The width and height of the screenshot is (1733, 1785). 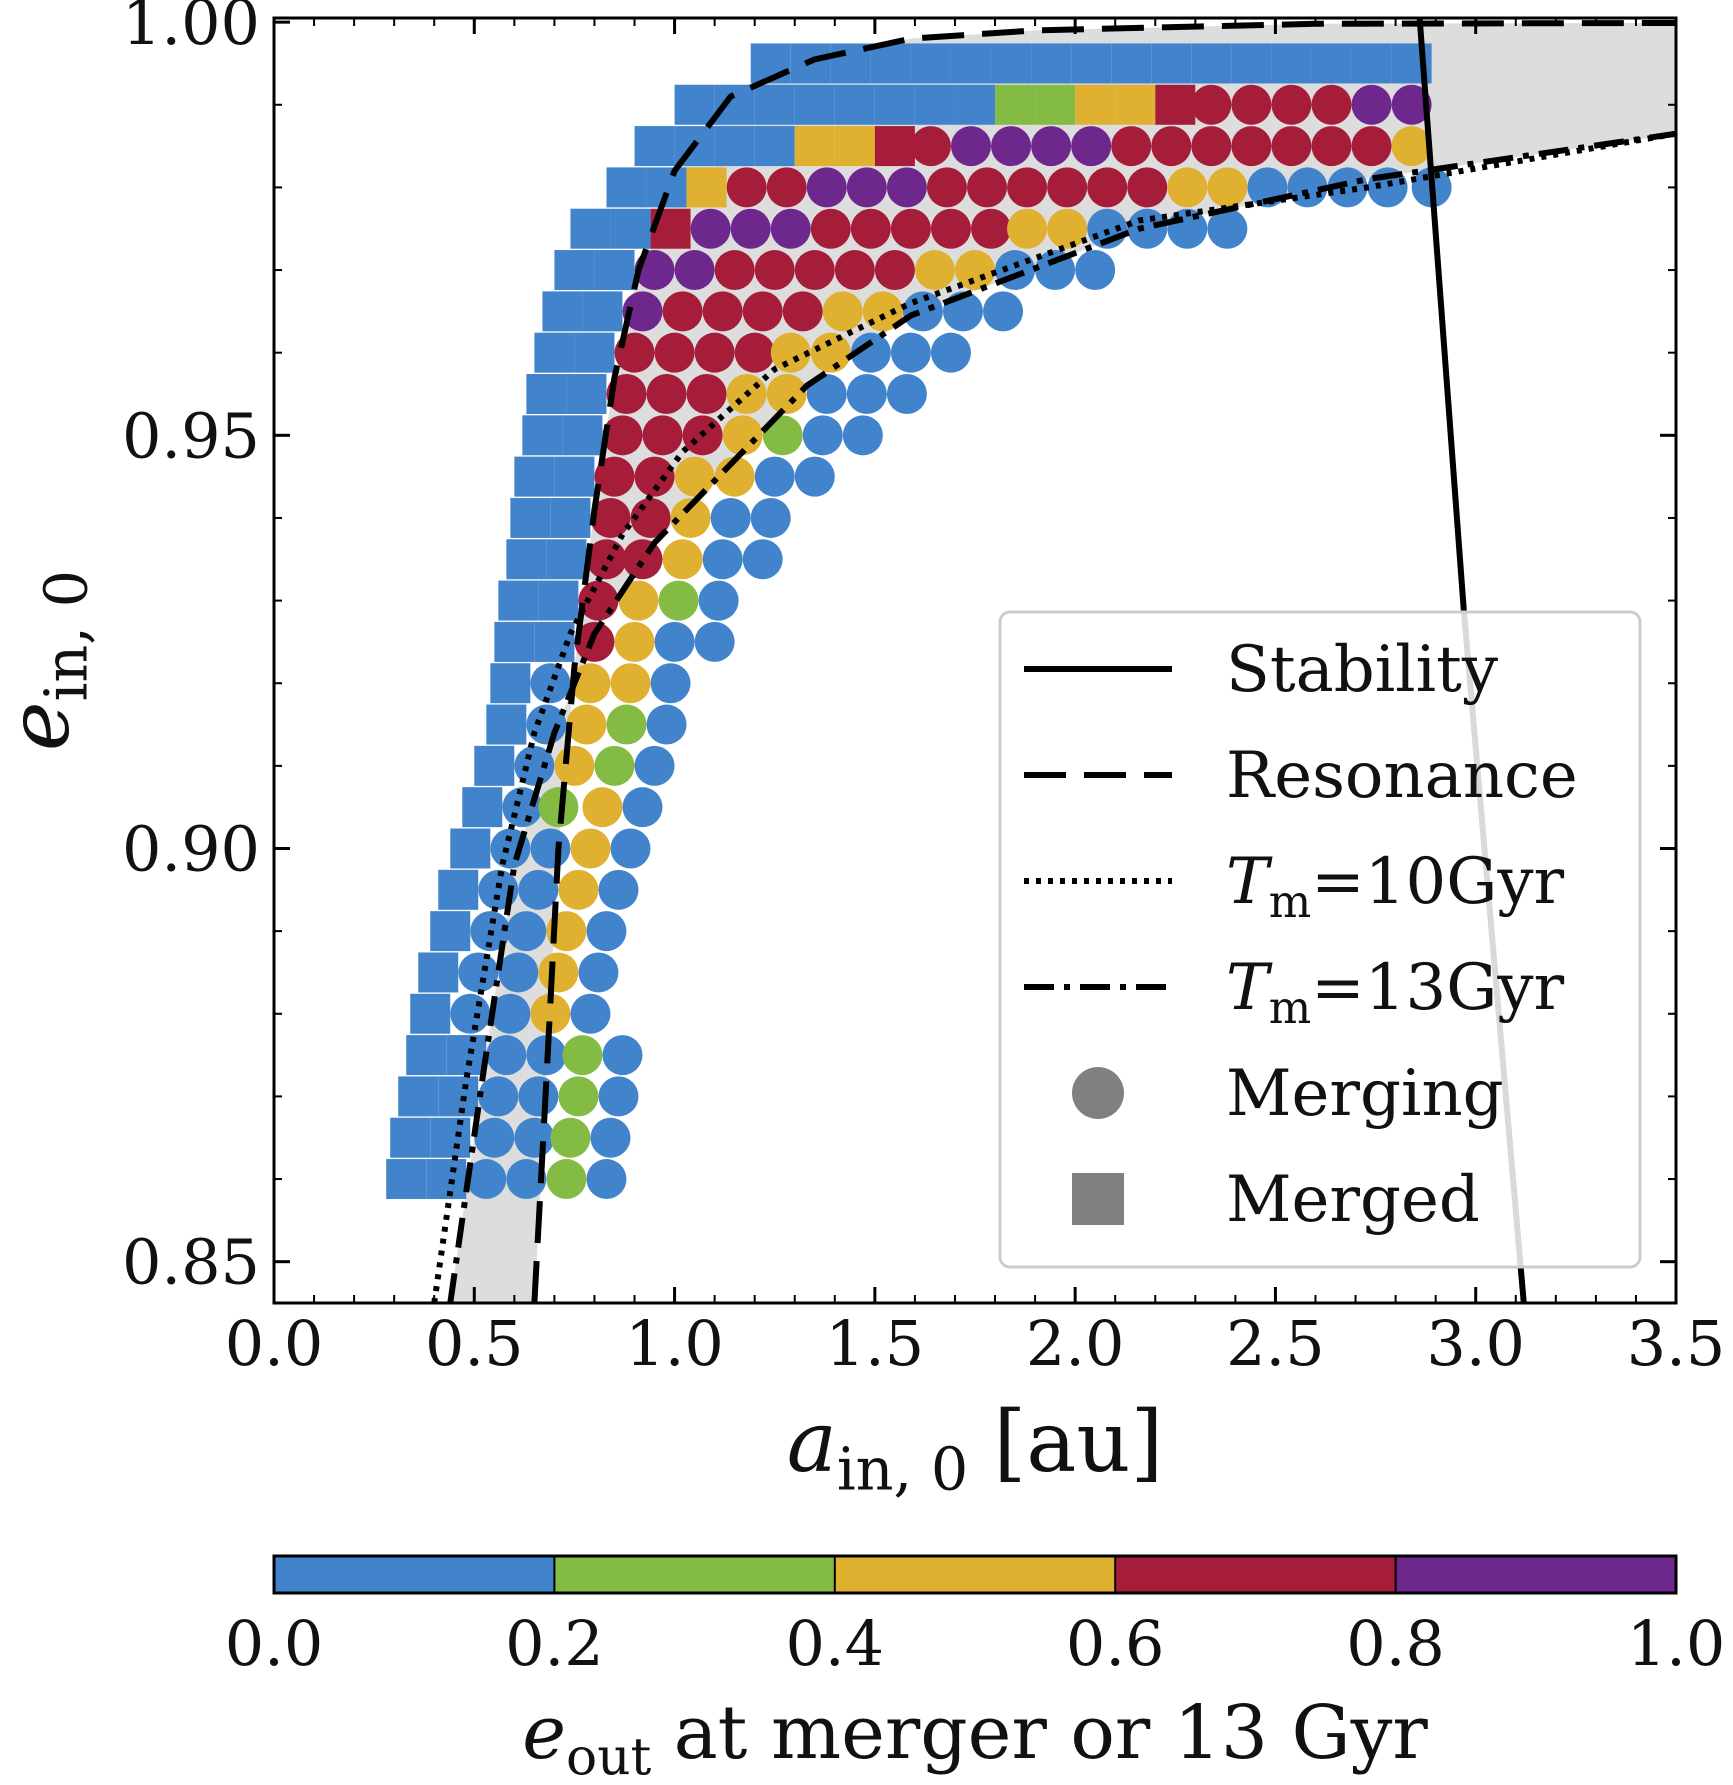 I want to click on label-subscript: in, 0, so click(x=65, y=635).